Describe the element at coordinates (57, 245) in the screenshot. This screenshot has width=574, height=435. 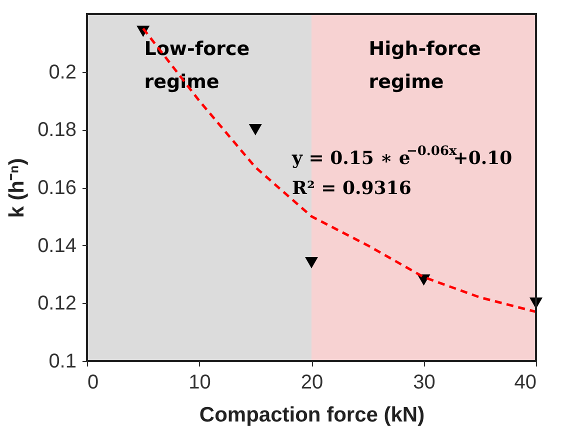
I see `y-tick-label: 0.14` at that location.